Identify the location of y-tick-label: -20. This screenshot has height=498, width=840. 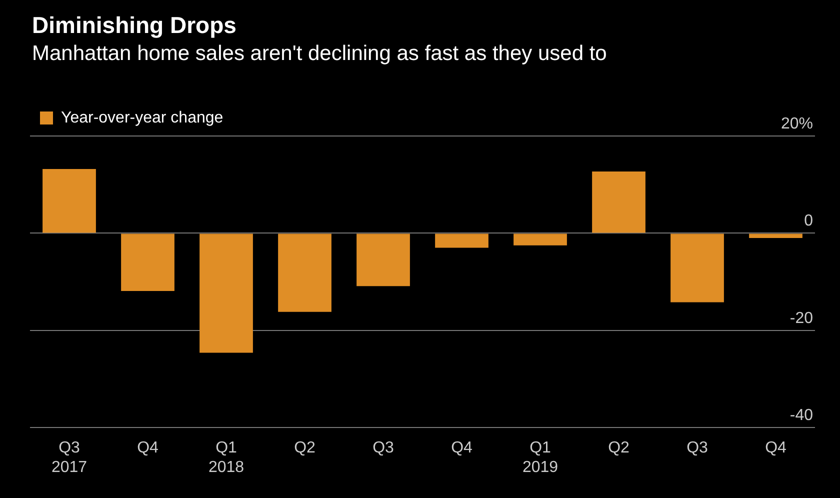
(802, 318).